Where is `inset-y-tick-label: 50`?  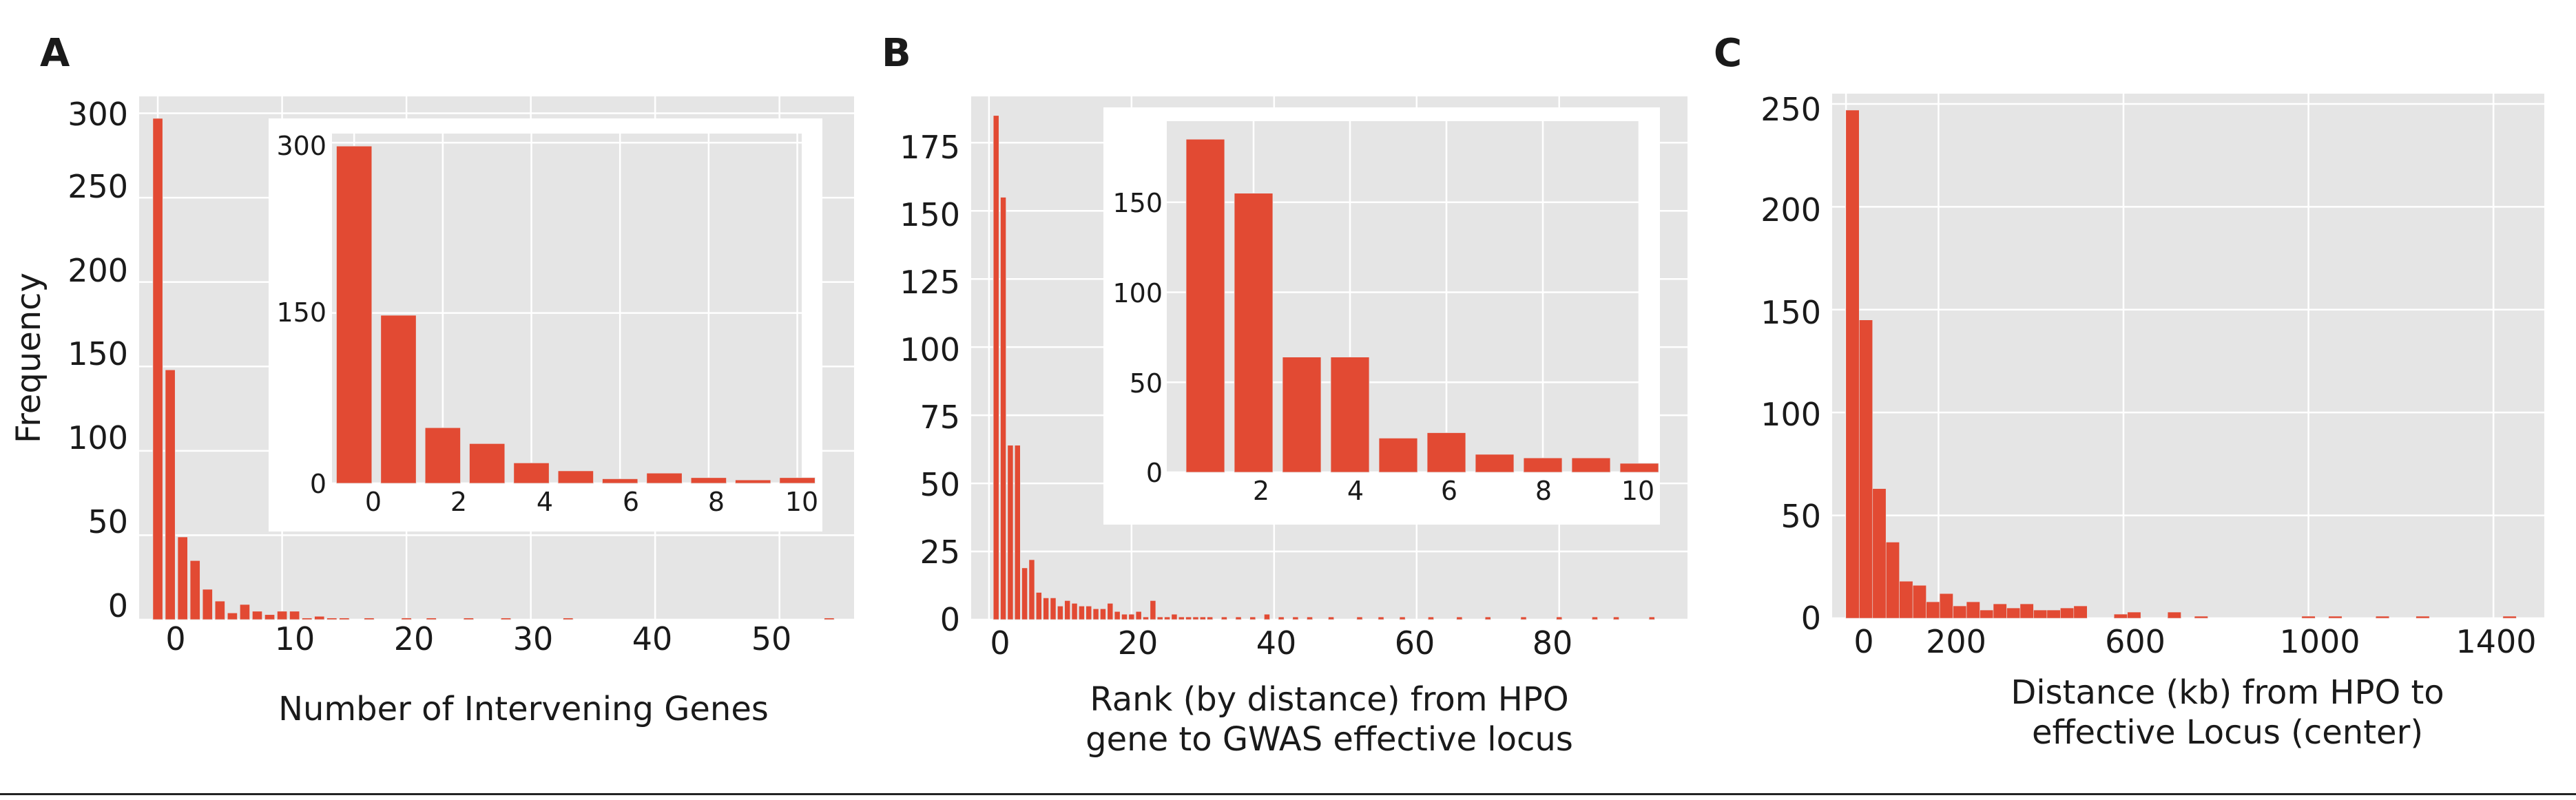
inset-y-tick-label: 50 is located at coordinates (1146, 383).